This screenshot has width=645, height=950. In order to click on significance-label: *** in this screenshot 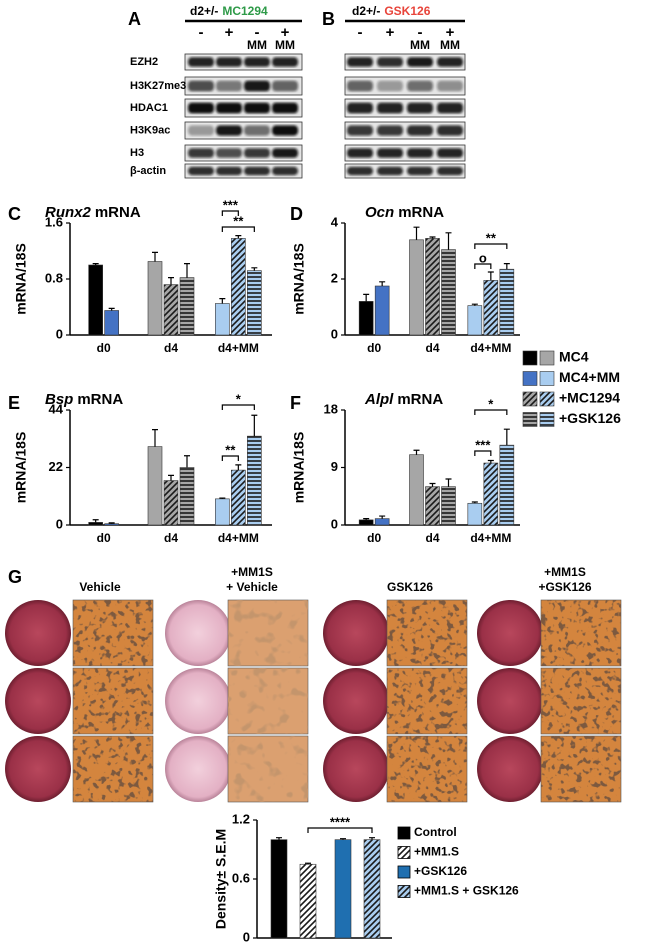, I will do `click(483, 444)`.